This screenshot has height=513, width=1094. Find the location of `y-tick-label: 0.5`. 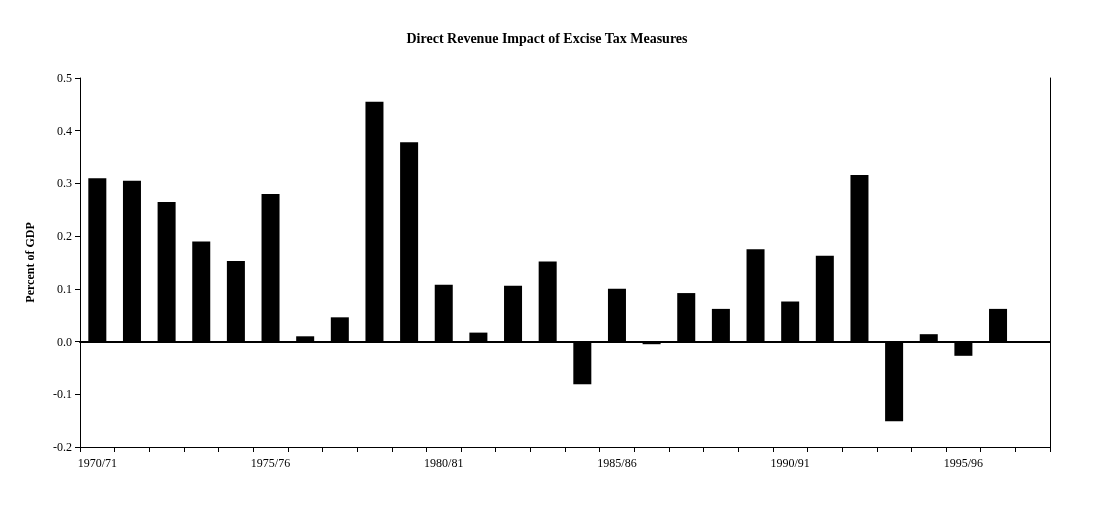

y-tick-label: 0.5 is located at coordinates (64, 78).